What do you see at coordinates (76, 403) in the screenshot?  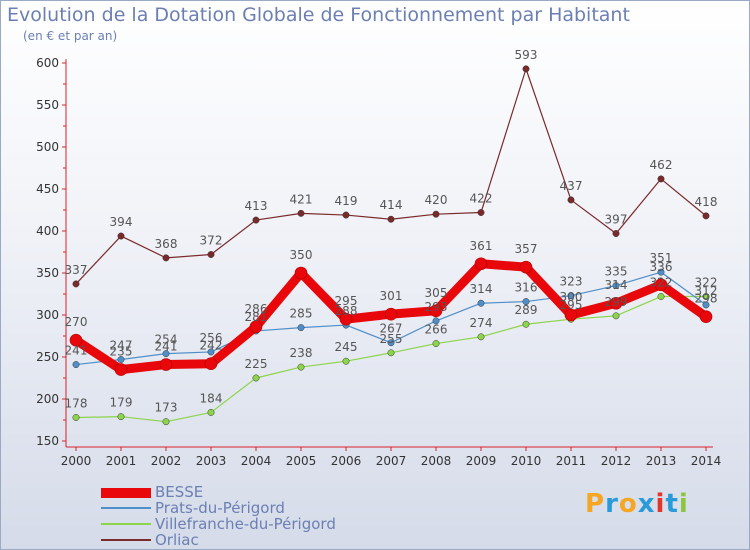 I see `data-label: 178` at bounding box center [76, 403].